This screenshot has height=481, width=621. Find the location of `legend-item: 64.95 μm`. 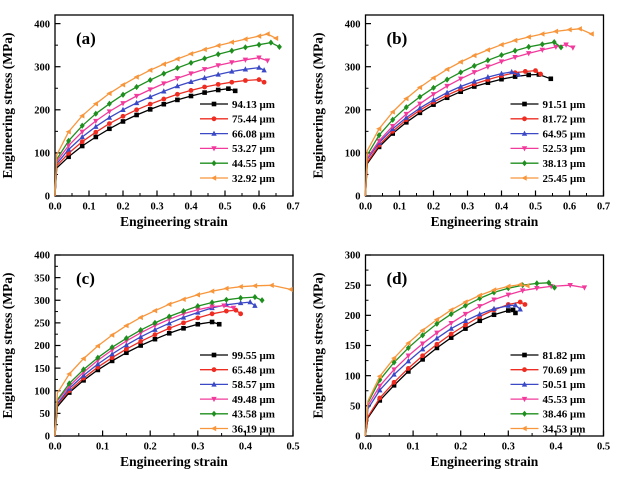

legend-item: 64.95 μm is located at coordinates (547, 134).